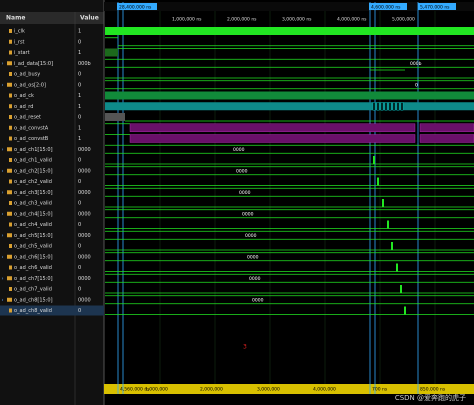 The height and width of the screenshot is (405, 474). I want to click on ruler-label: 4,560.000 ns, so click(135, 390).